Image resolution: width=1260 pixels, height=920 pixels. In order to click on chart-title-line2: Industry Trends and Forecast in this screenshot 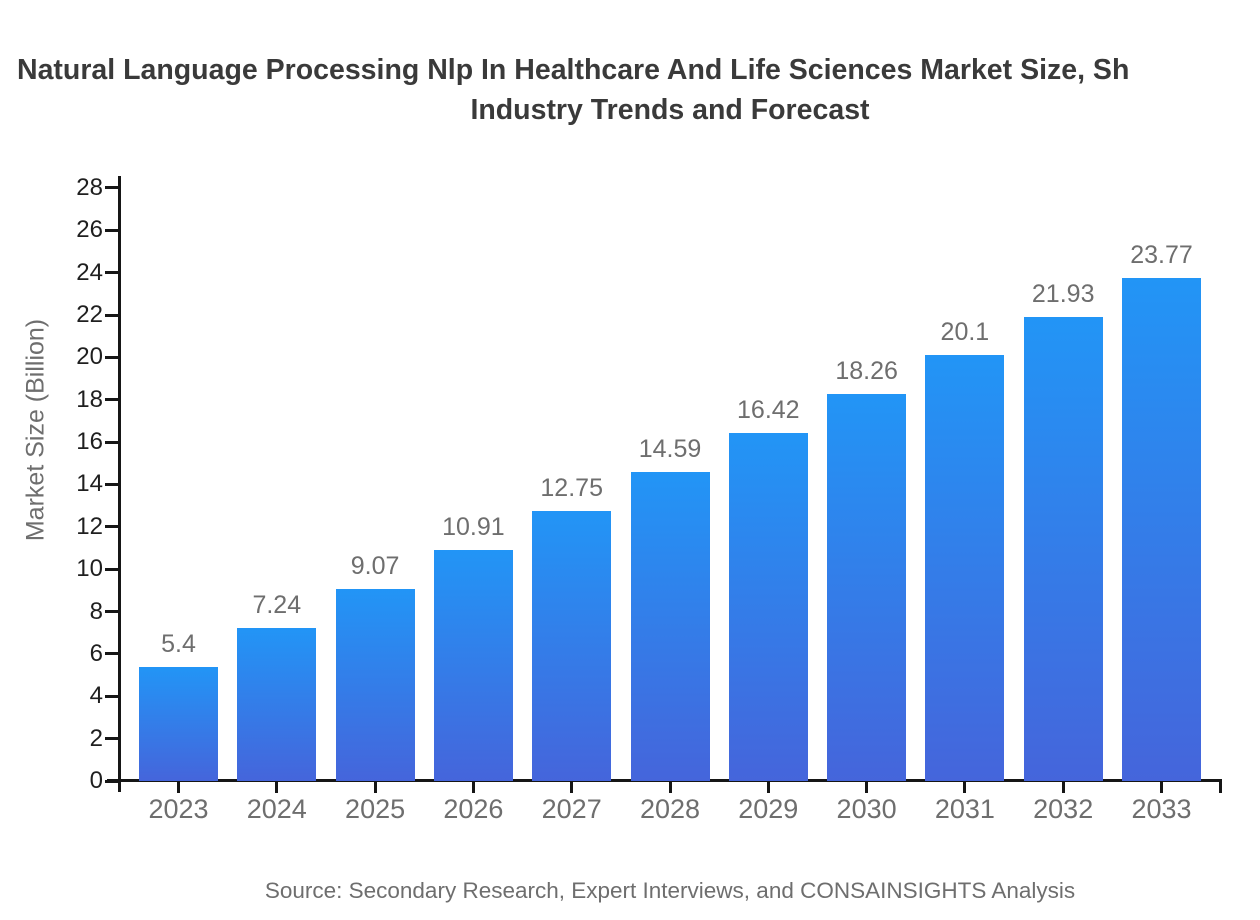, I will do `click(670, 110)`.